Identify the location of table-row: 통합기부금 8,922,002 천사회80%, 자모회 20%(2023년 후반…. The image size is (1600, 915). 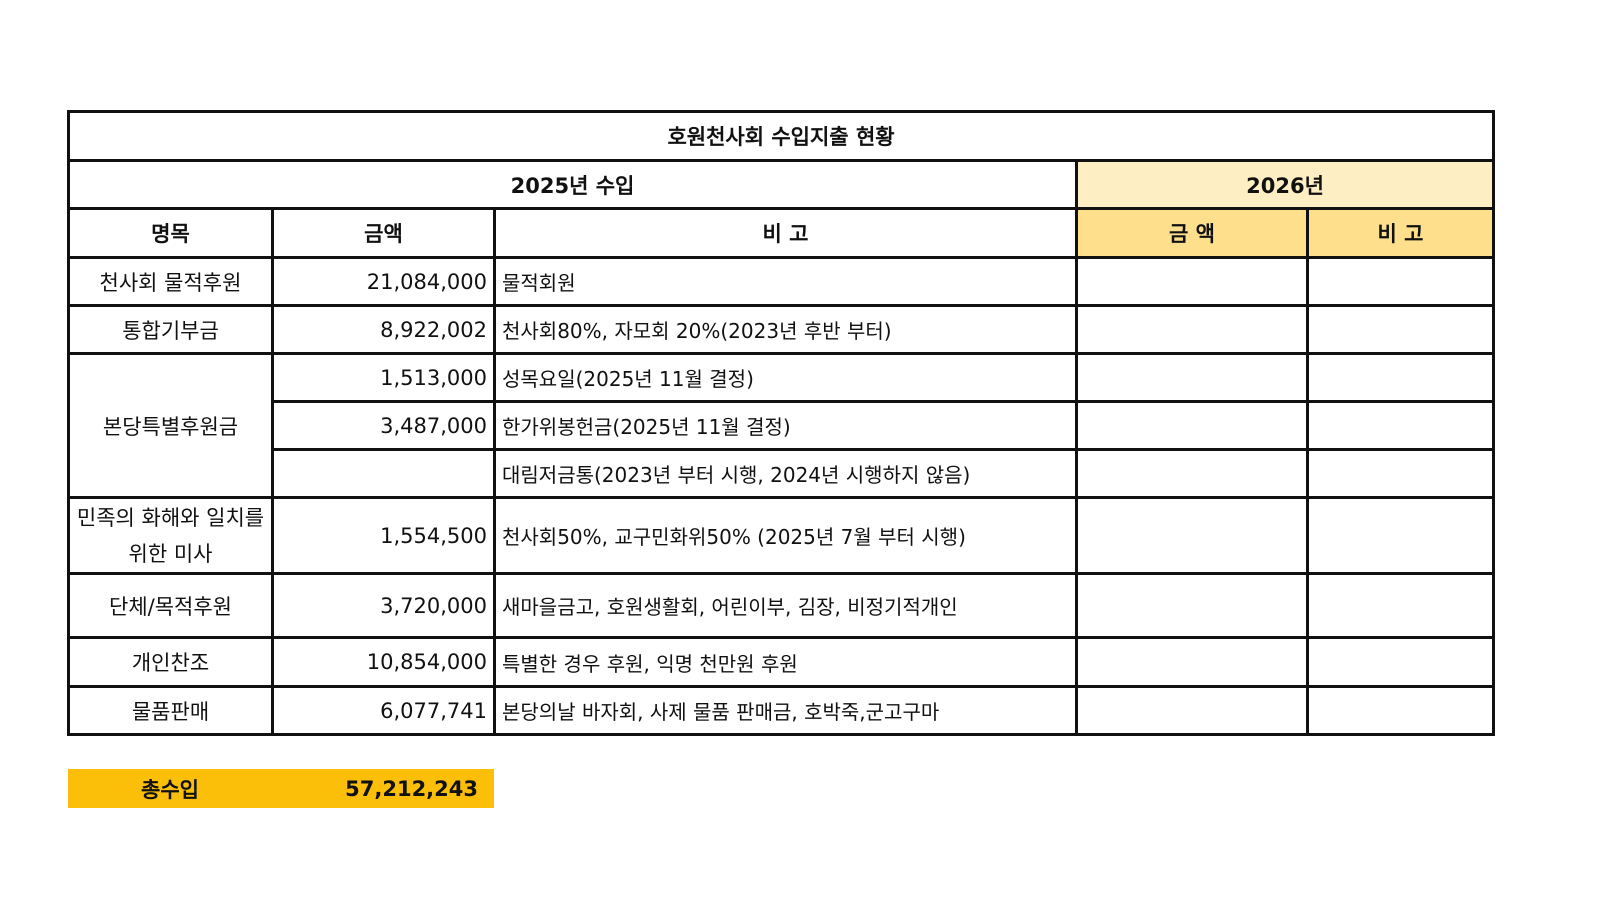
(781, 329).